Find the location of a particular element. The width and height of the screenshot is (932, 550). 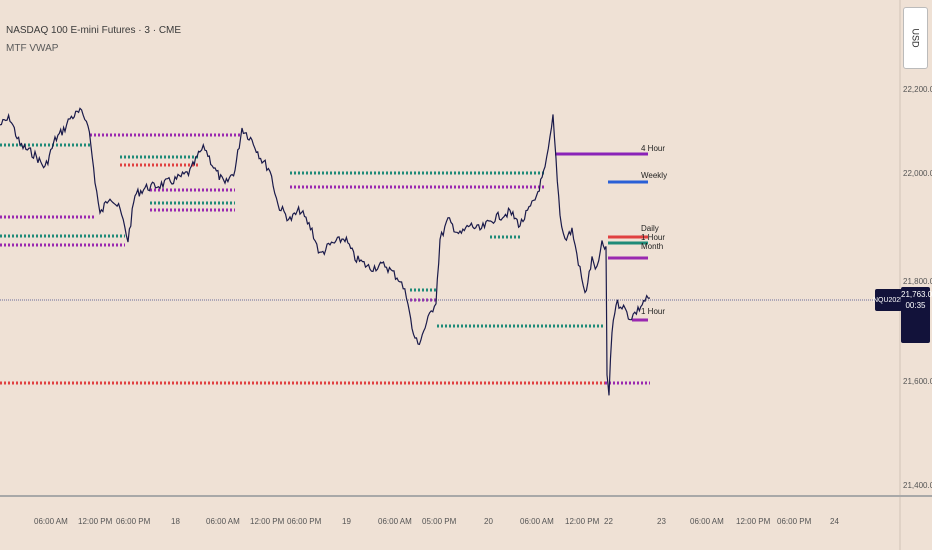

price-axis-tick: 21,800.00 is located at coordinates (917, 281).